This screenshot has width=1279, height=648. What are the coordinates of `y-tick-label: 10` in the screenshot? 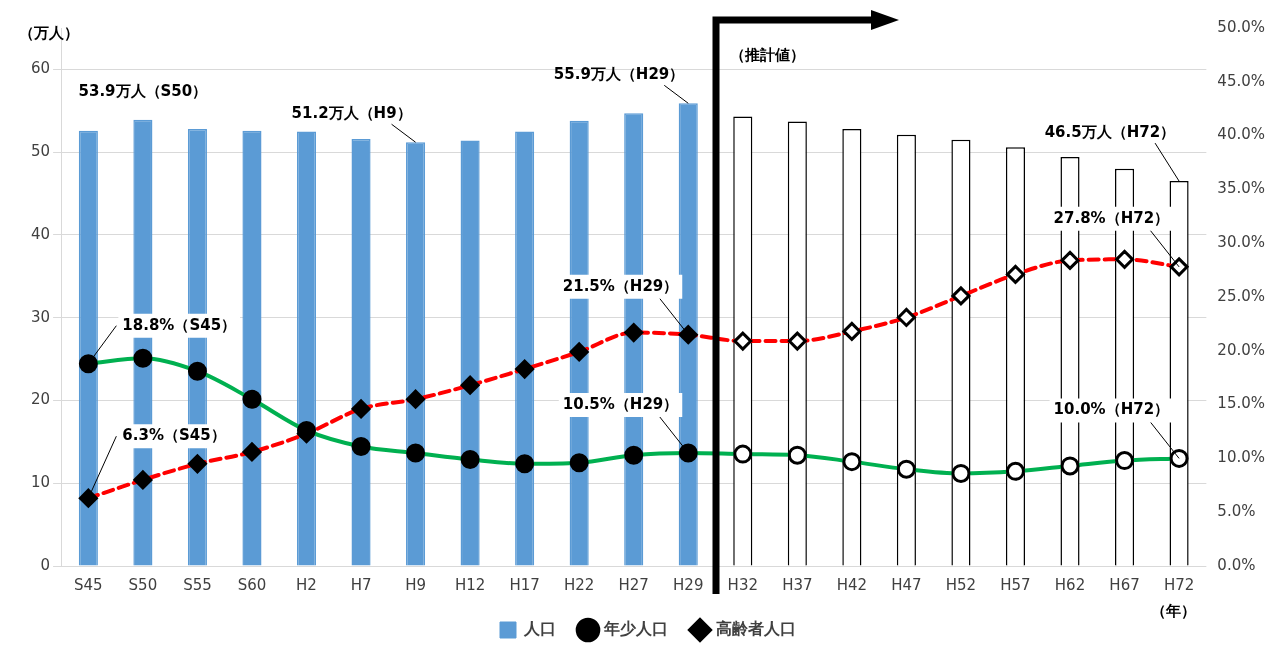 It's located at (40, 482).